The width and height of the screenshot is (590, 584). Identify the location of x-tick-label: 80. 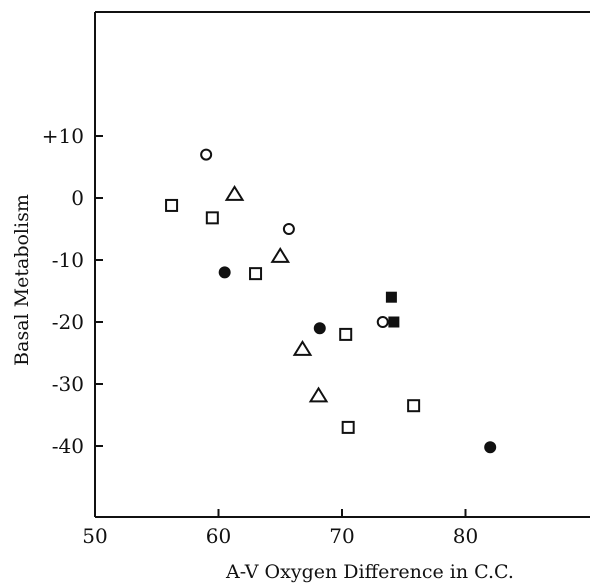
(465, 536).